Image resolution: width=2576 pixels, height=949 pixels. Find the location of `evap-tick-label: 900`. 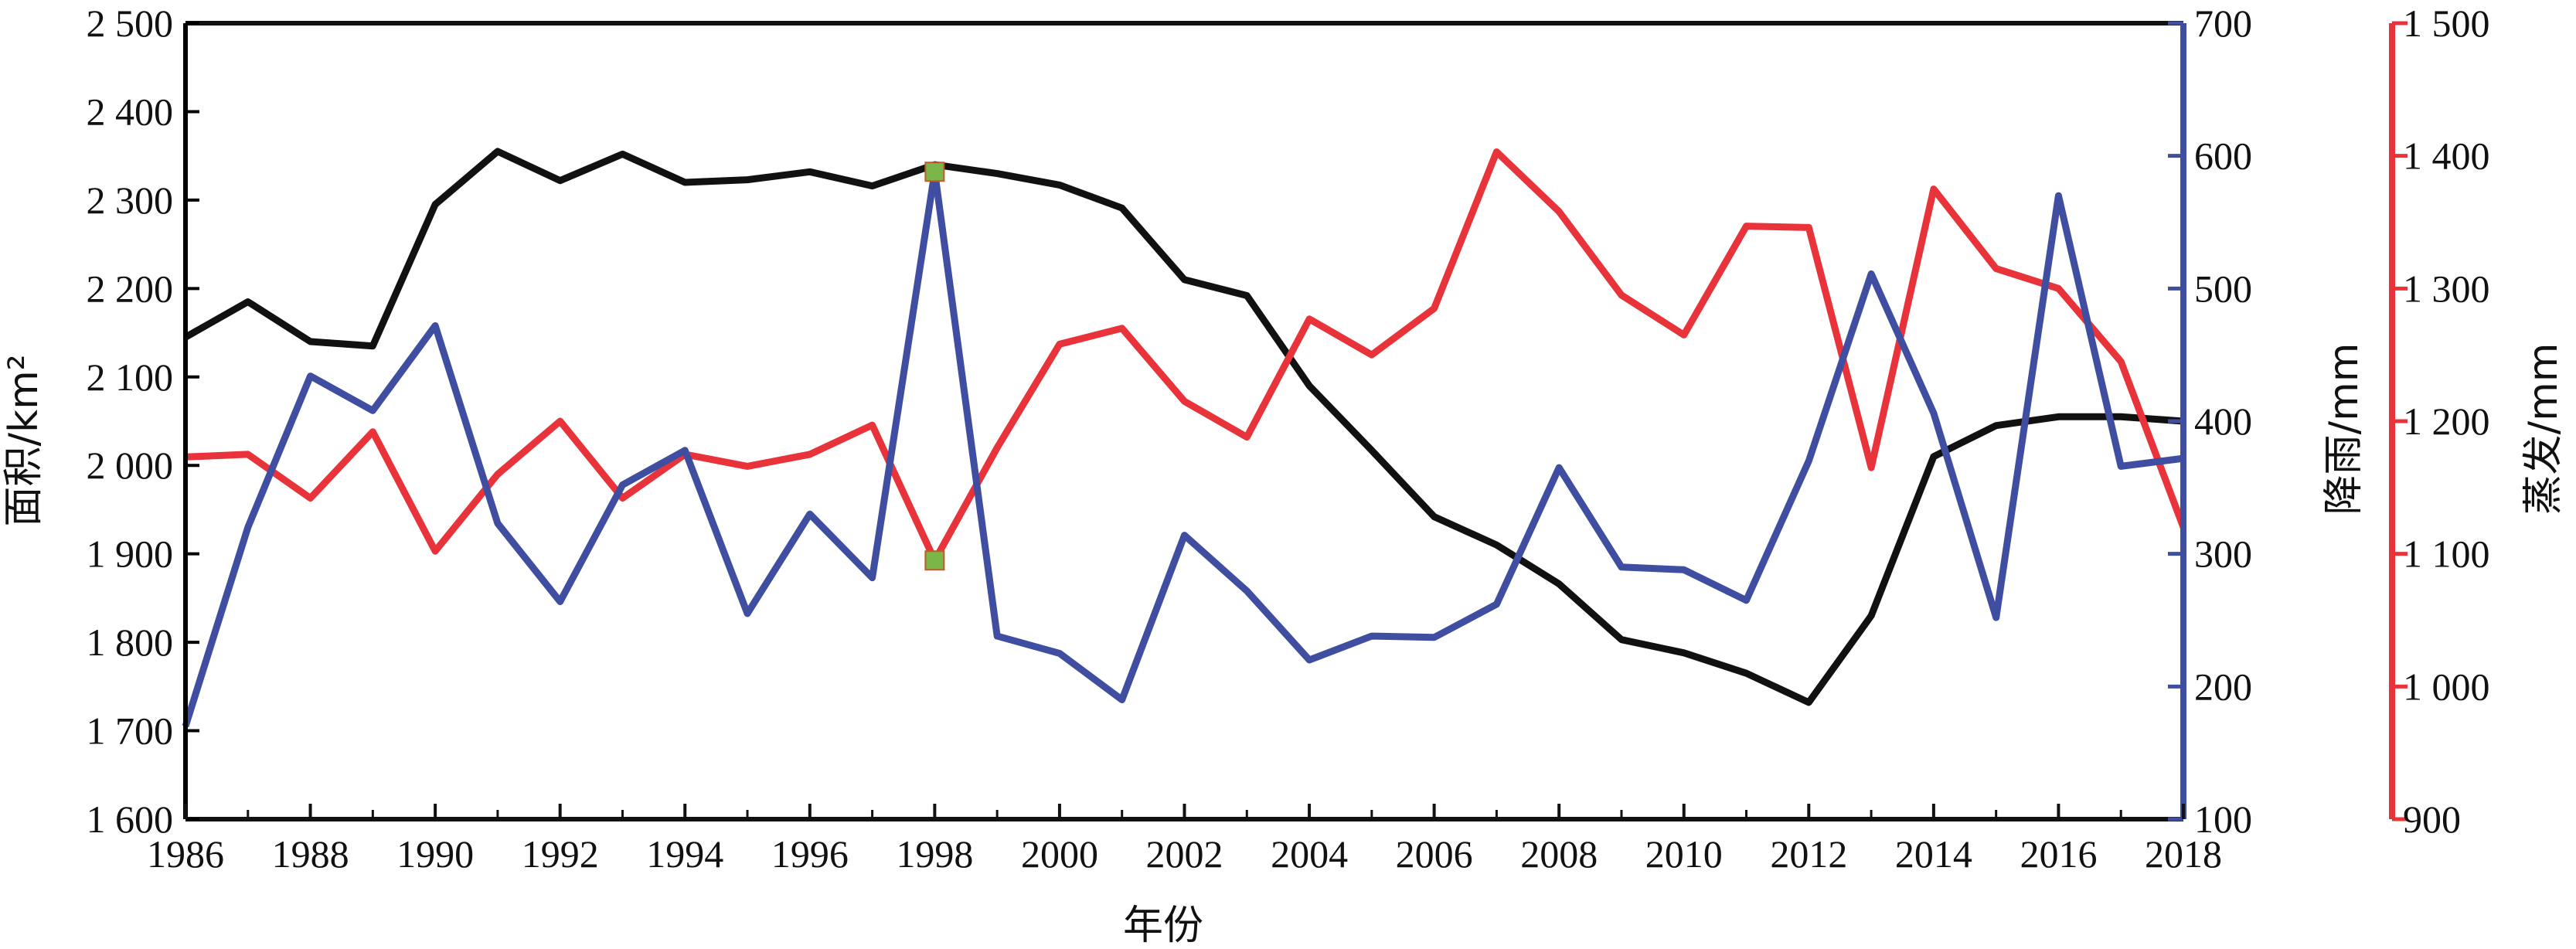

evap-tick-label: 900 is located at coordinates (2432, 819).